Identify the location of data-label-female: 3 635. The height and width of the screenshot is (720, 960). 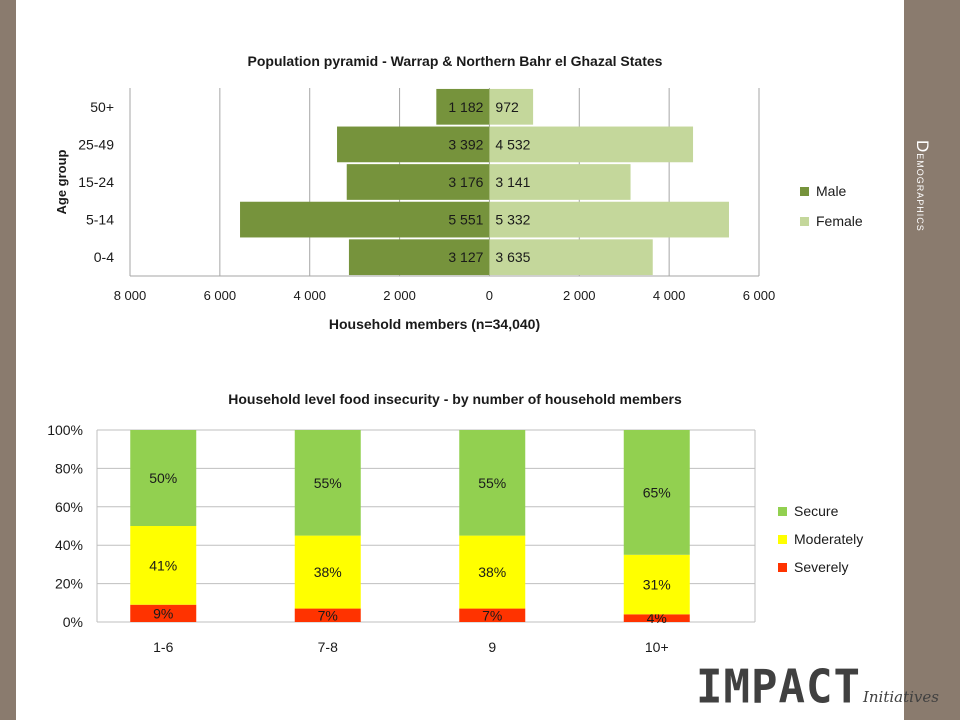
(512, 257).